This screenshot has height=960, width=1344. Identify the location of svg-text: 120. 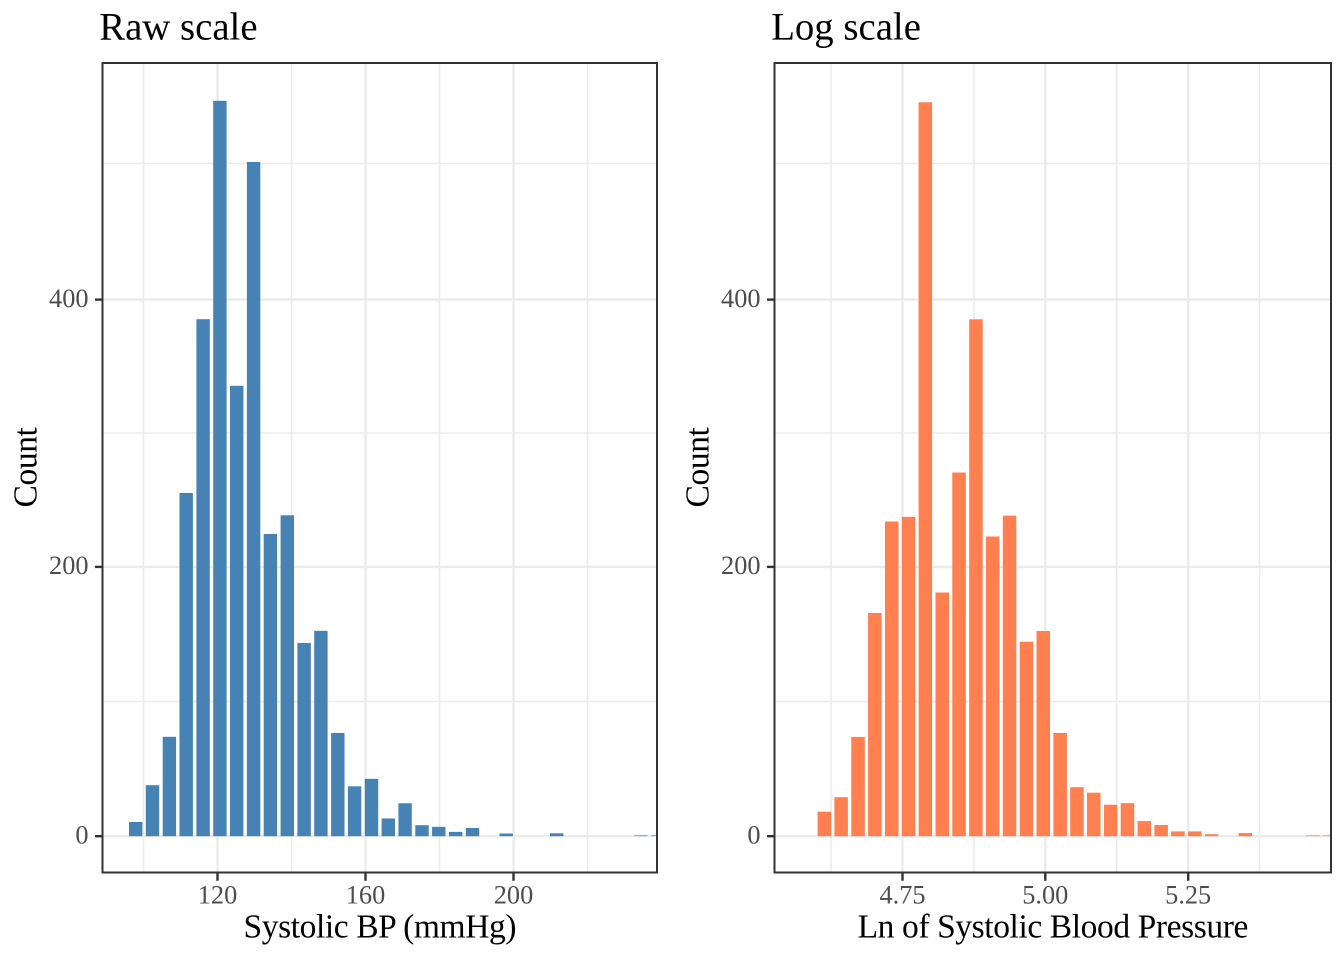
(217, 895).